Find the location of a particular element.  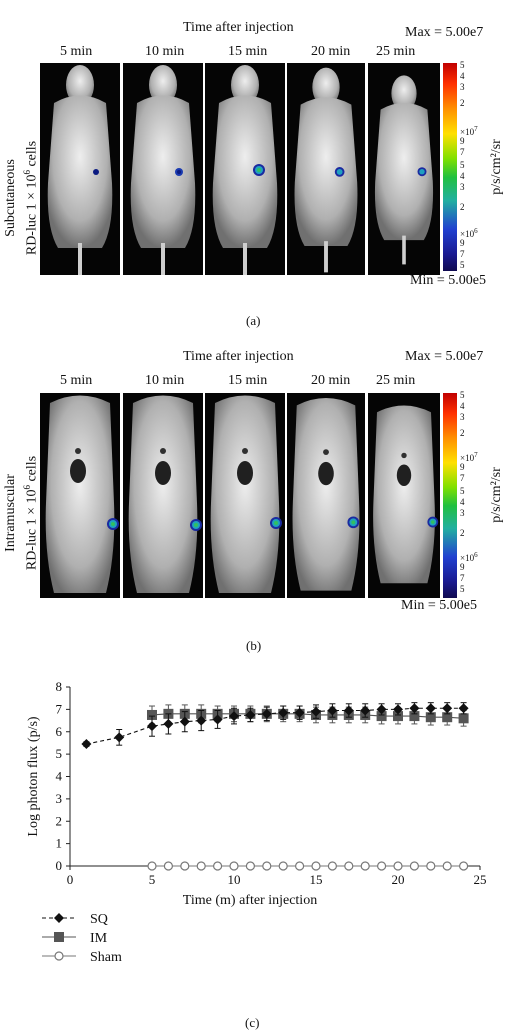

panel-a-side-label: Subcutaneous RD-luc 1 × 106 cells is located at coordinates (21, 198).